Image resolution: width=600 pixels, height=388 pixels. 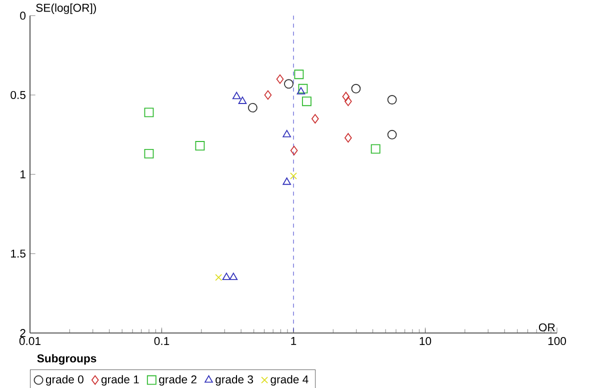 What do you see at coordinates (293, 341) in the screenshot?
I see `x-tick-label: 1` at bounding box center [293, 341].